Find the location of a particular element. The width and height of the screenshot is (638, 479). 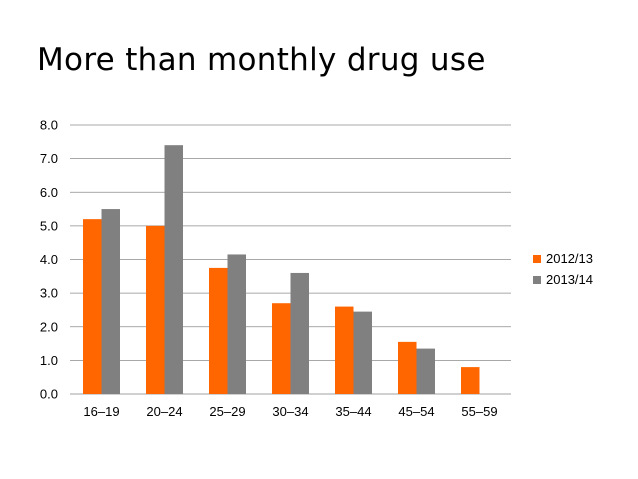

x-tick-label: 25–29 is located at coordinates (227, 411).